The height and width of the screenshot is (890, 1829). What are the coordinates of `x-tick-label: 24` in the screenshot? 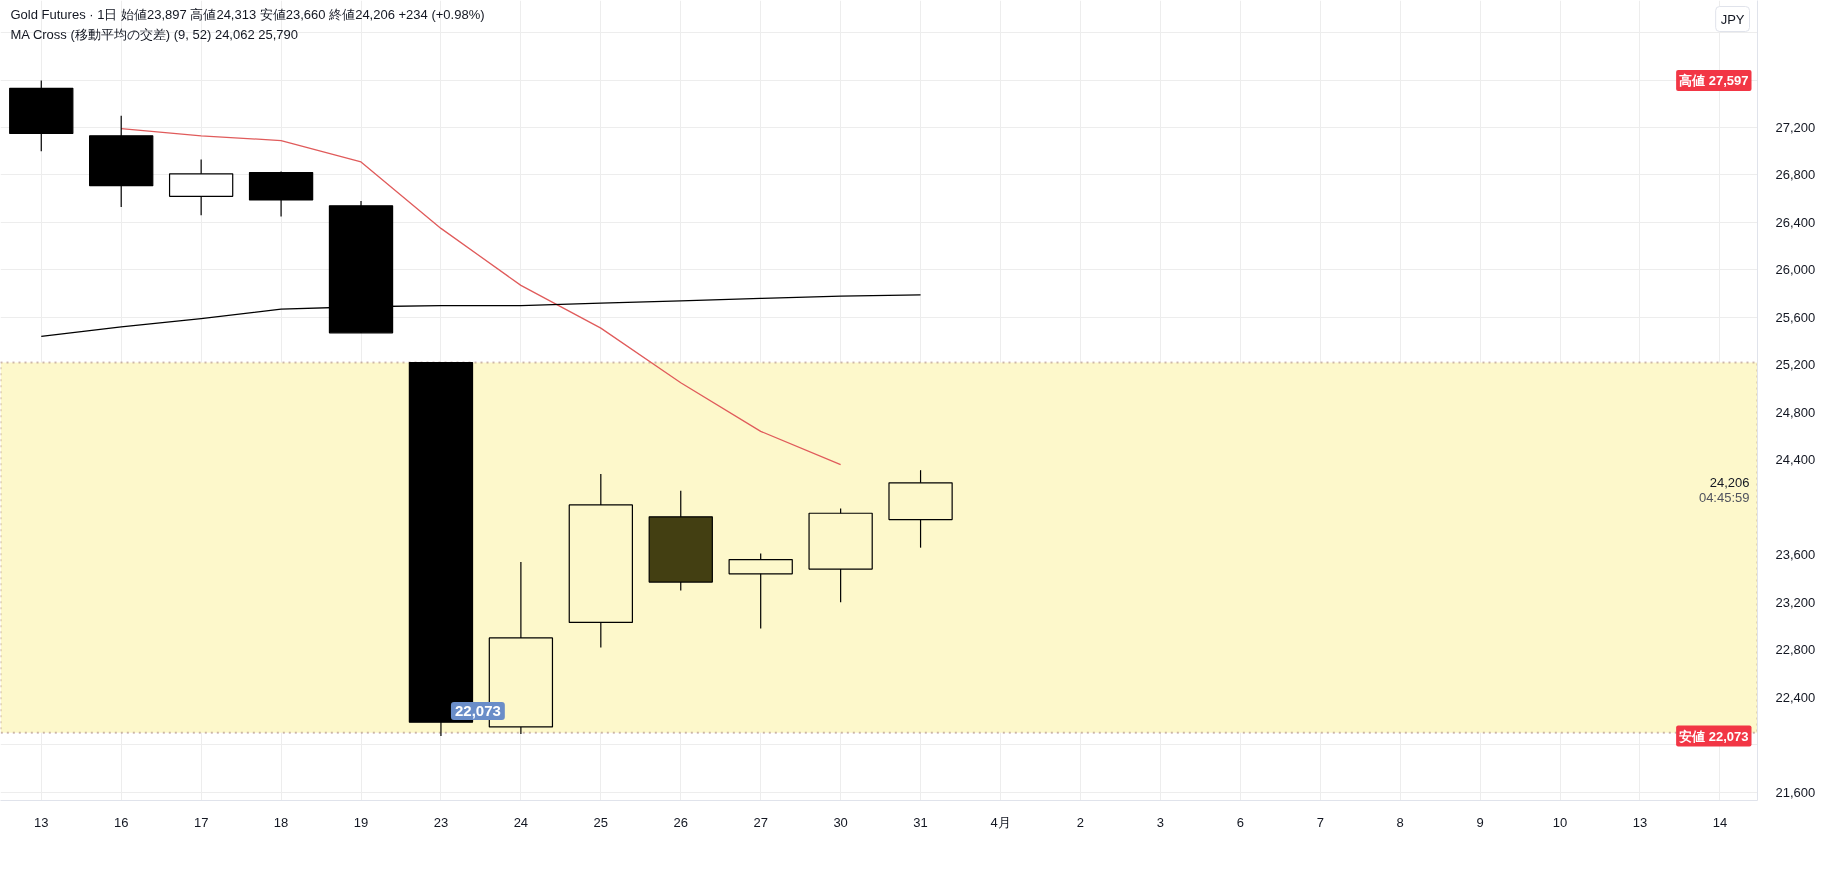 It's located at (521, 822).